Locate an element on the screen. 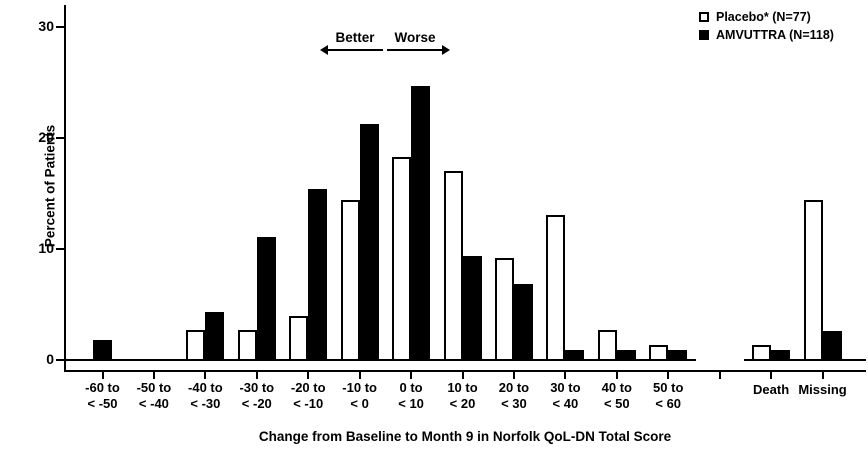 This screenshot has width=868, height=452. category-label: -40 to < -30 is located at coordinates (205, 396).